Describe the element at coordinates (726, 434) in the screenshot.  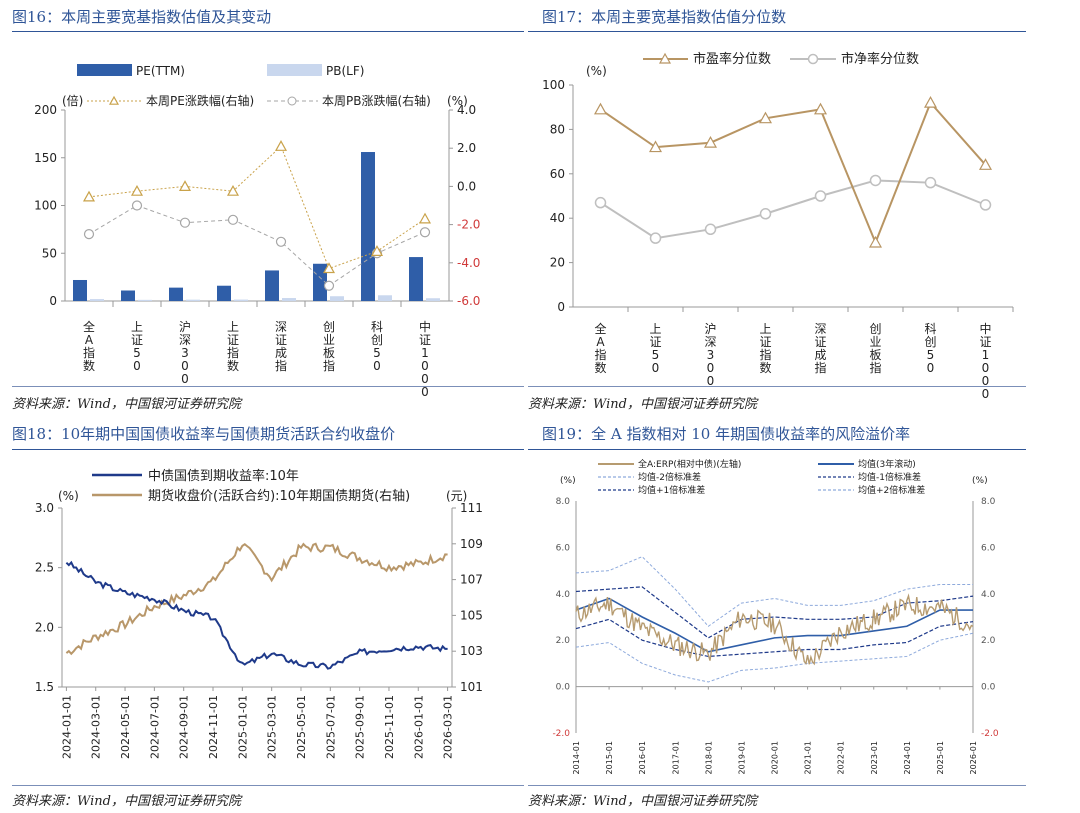
I see `figure-19-title: 图19：全 A 指数相对 10 年期国债收益率的风险溢价率` at that location.